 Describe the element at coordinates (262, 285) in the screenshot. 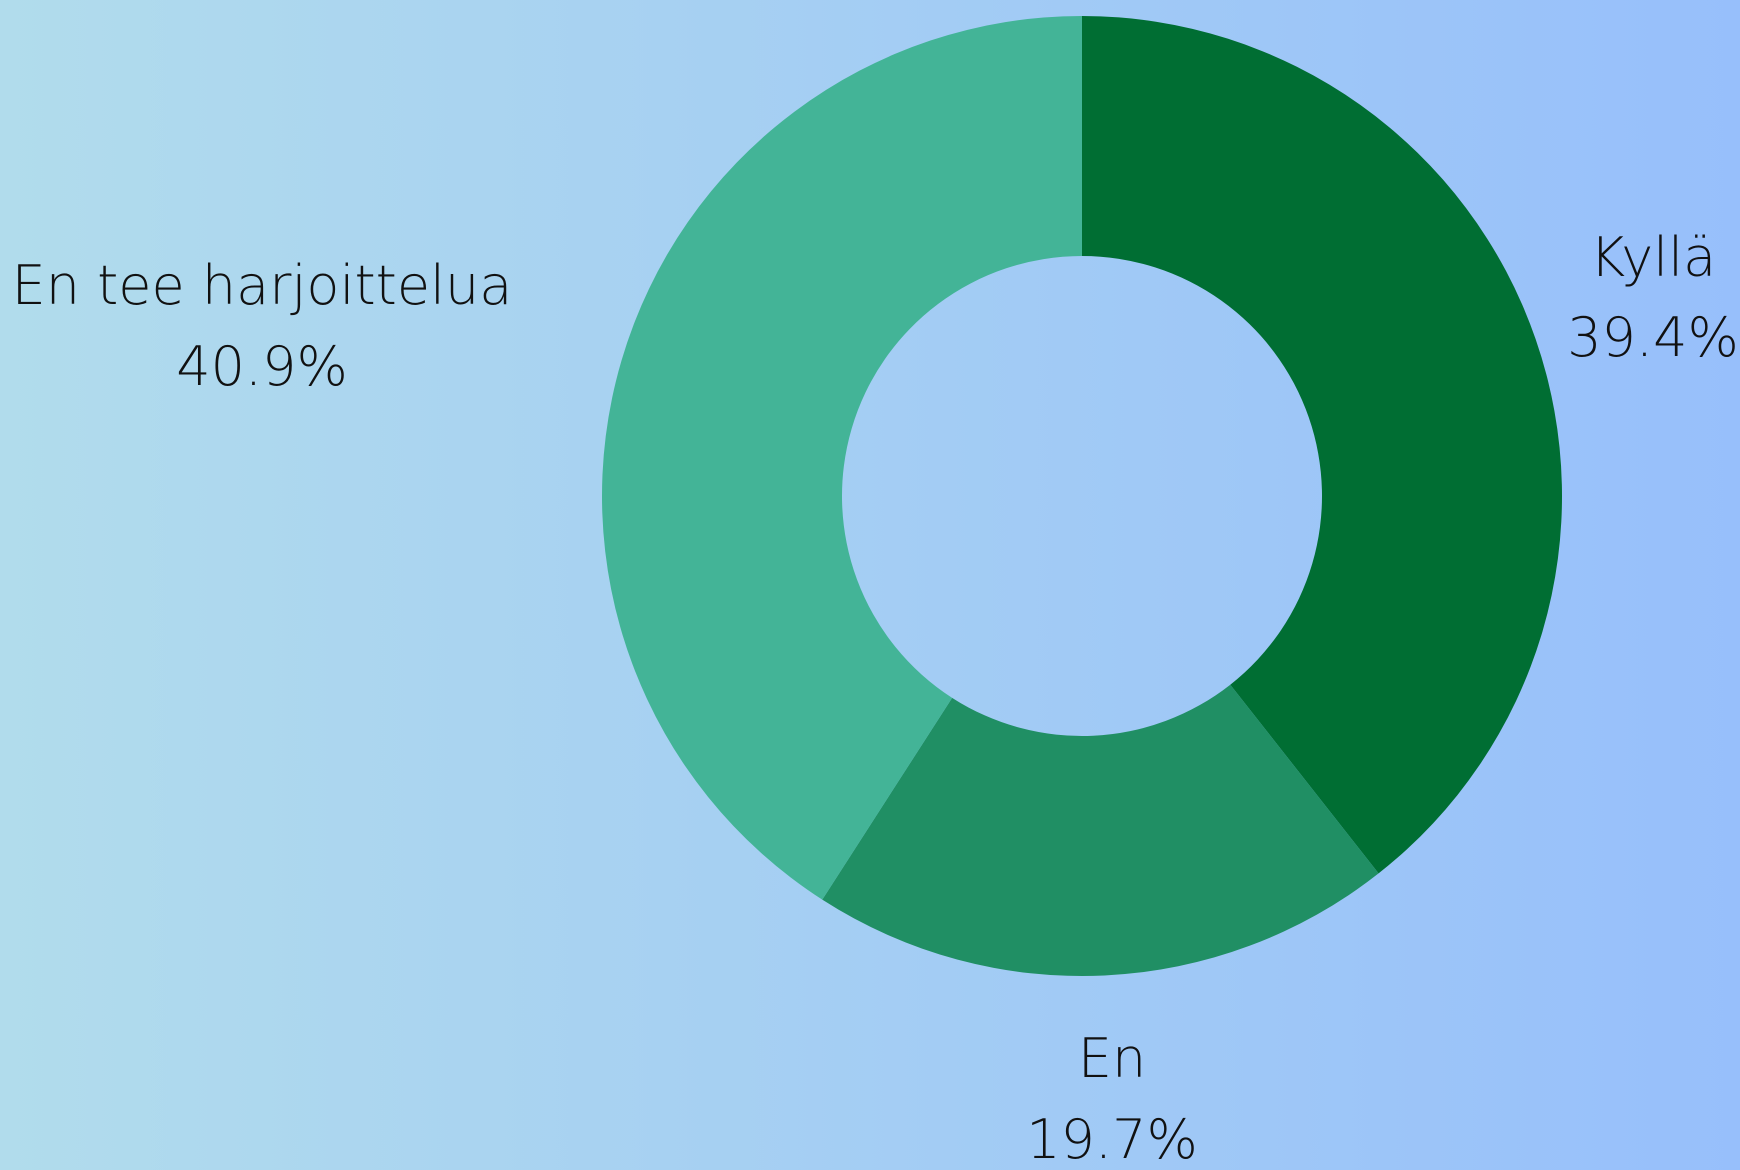

I see `segment-label: En tee harjoittelua` at that location.